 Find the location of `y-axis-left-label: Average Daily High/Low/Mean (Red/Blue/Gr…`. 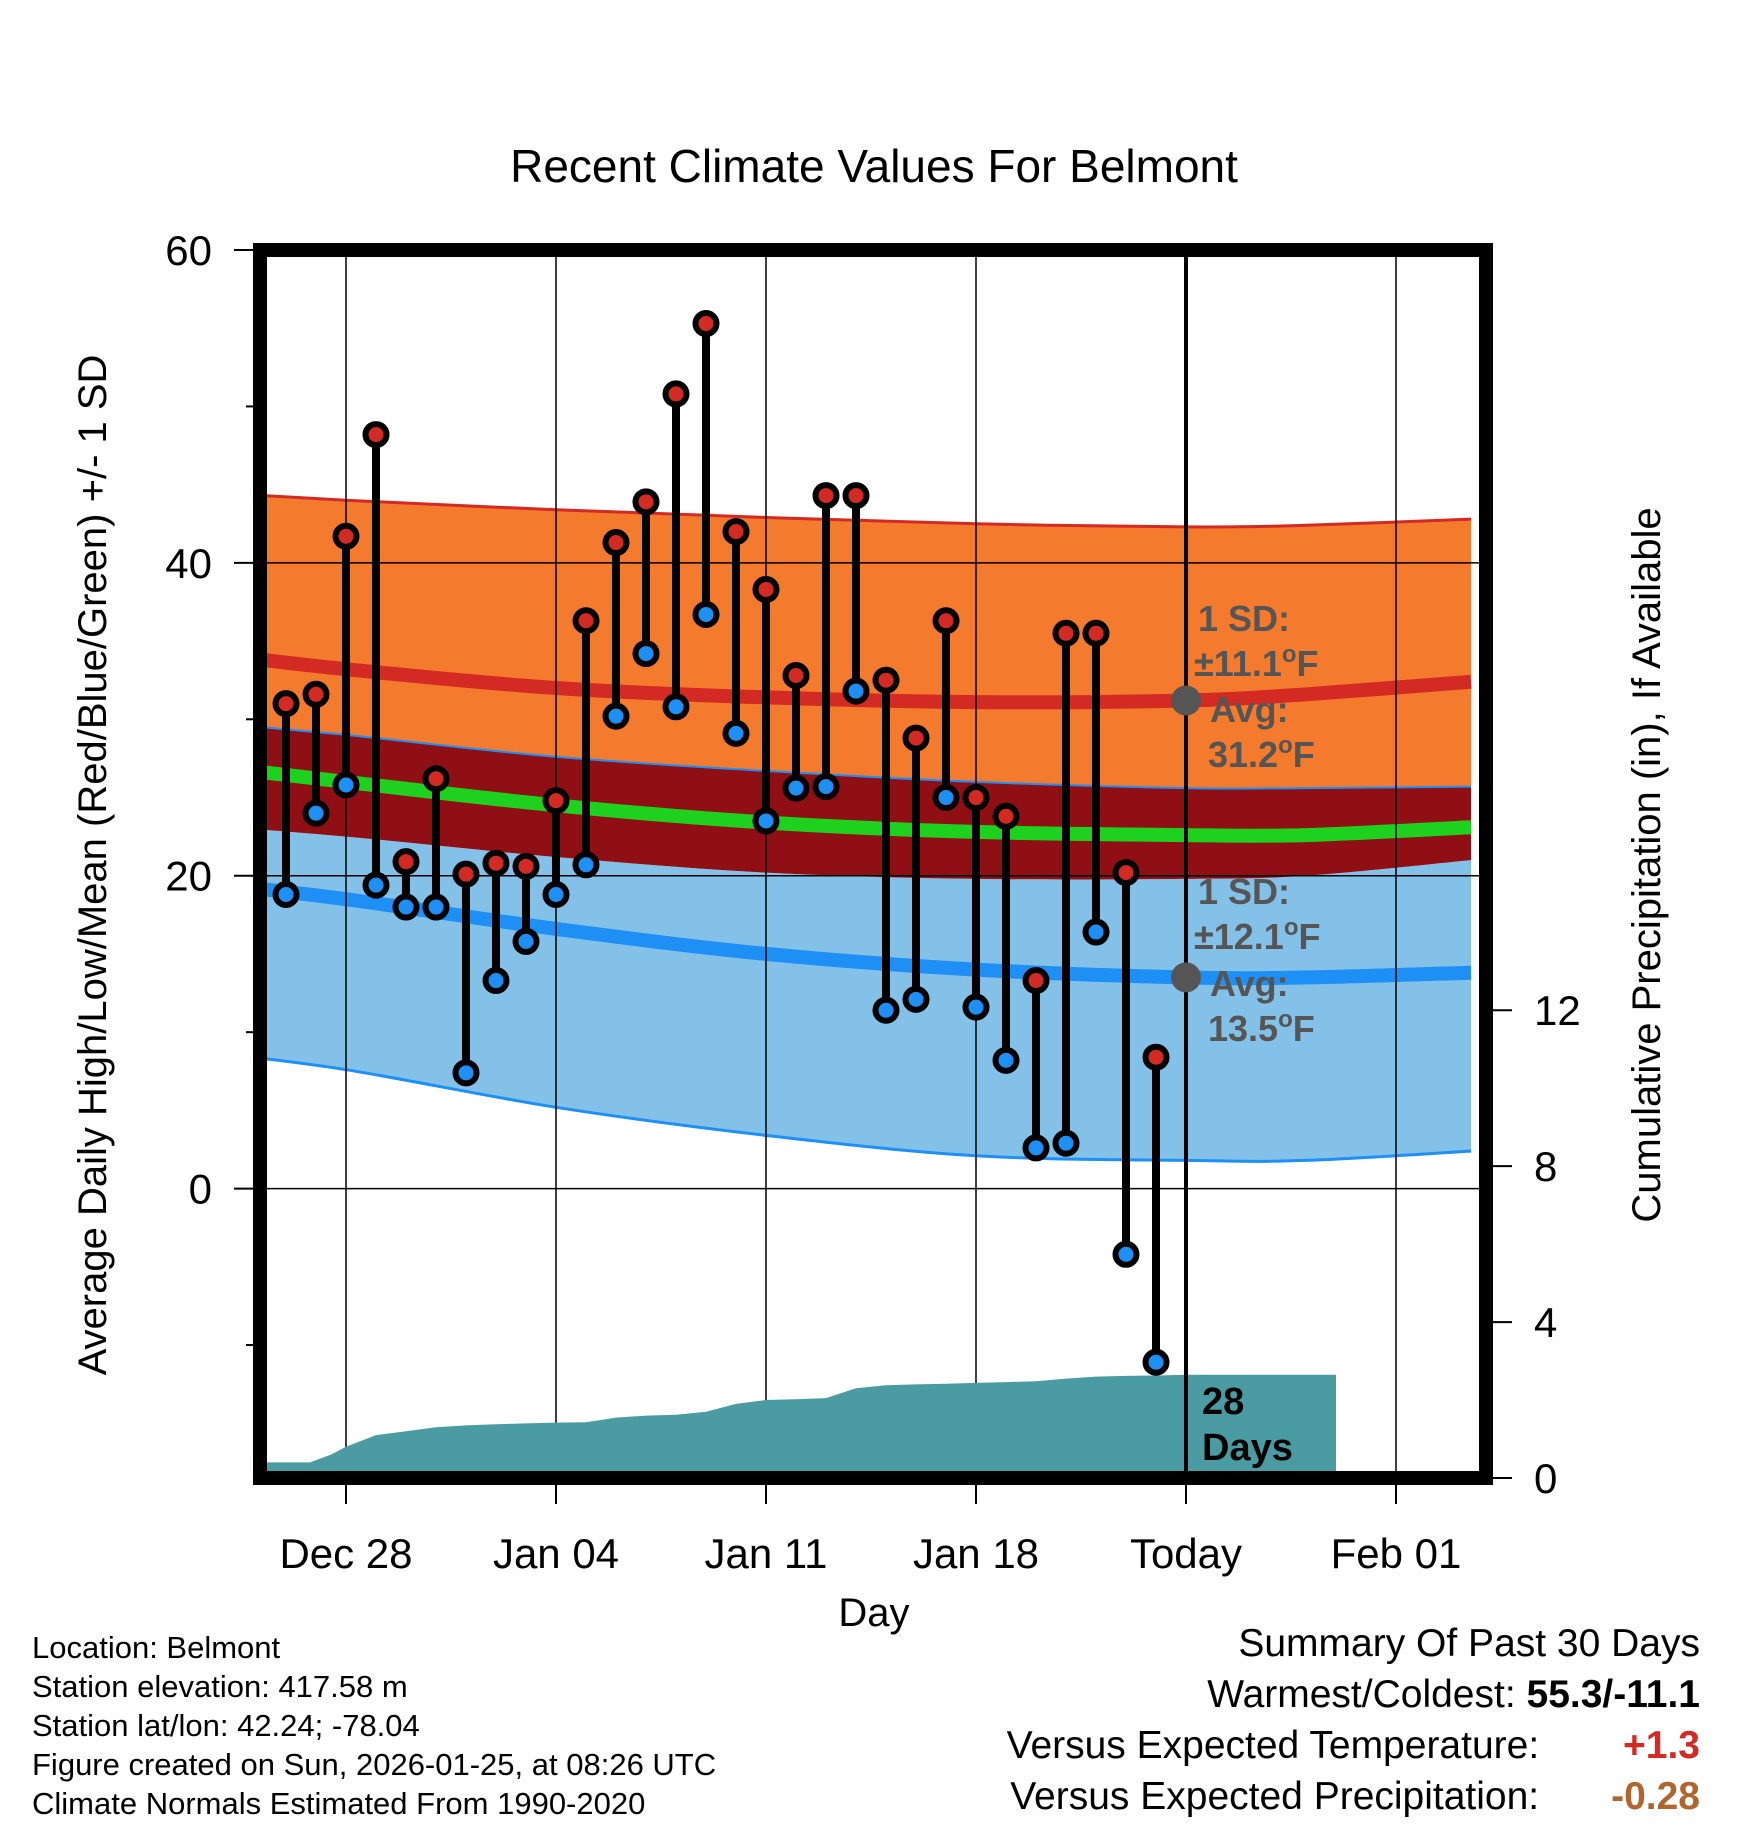

y-axis-left-label: Average Daily High/Low/Mean (Red/Blue/Gr… is located at coordinates (93, 865).